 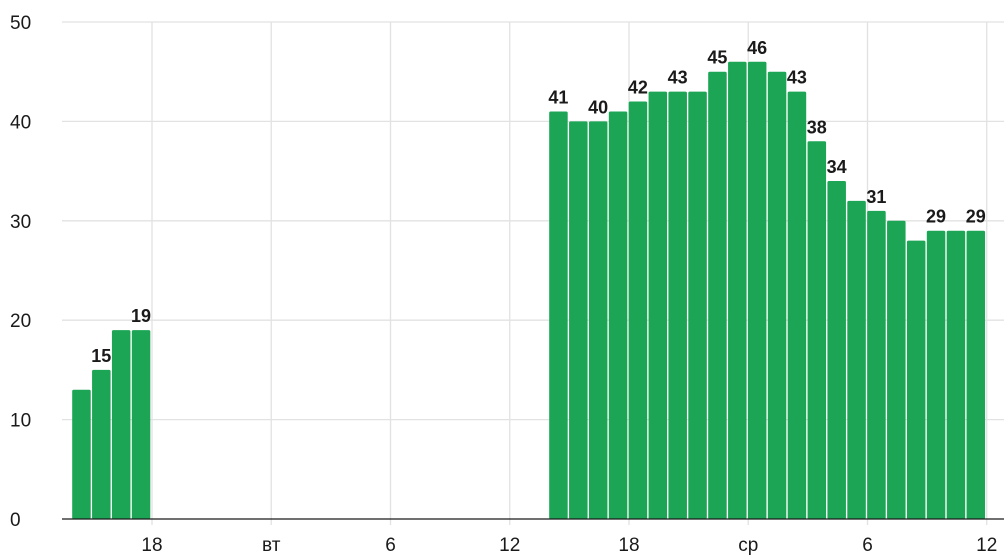 I want to click on data-label: 34, so click(x=837, y=167).